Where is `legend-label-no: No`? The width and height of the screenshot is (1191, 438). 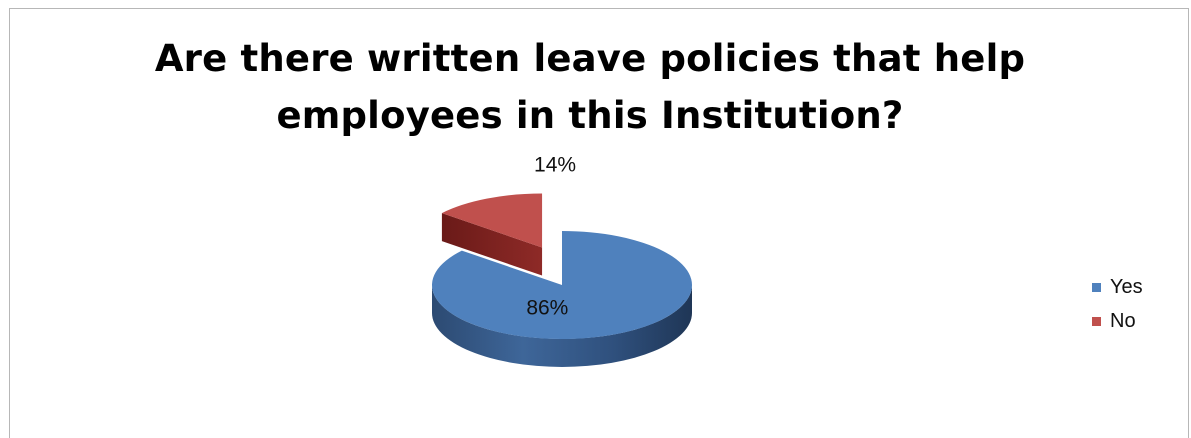
legend-label-no: No is located at coordinates (1123, 320).